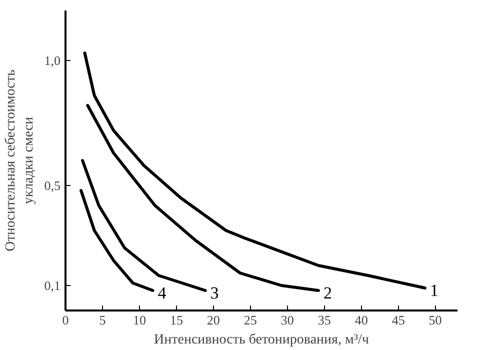  Describe the element at coordinates (261, 340) in the screenshot. I see `x-axis-title: Интенсивность бетонирования, м³/ч` at that location.